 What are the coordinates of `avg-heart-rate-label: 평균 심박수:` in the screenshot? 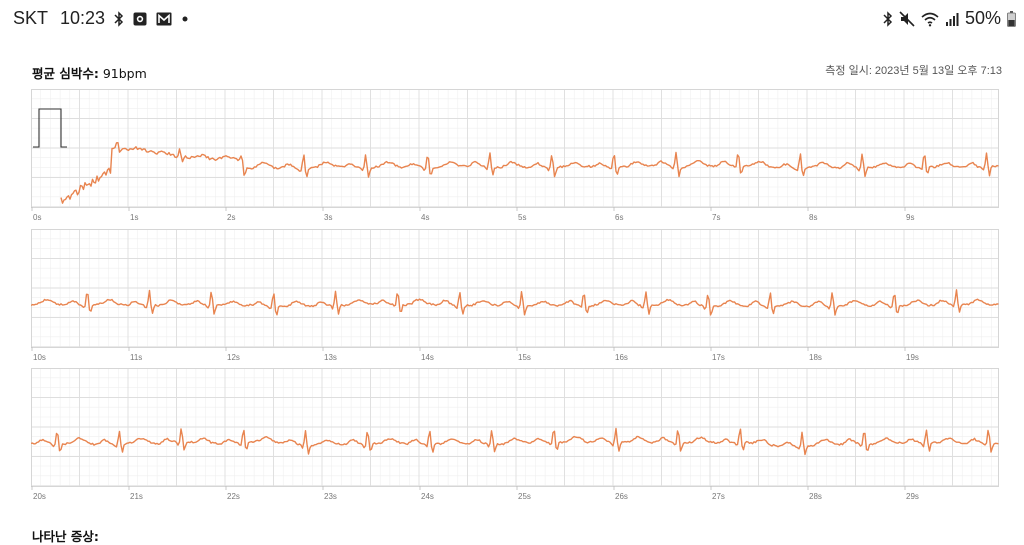 It's located at (65, 73).